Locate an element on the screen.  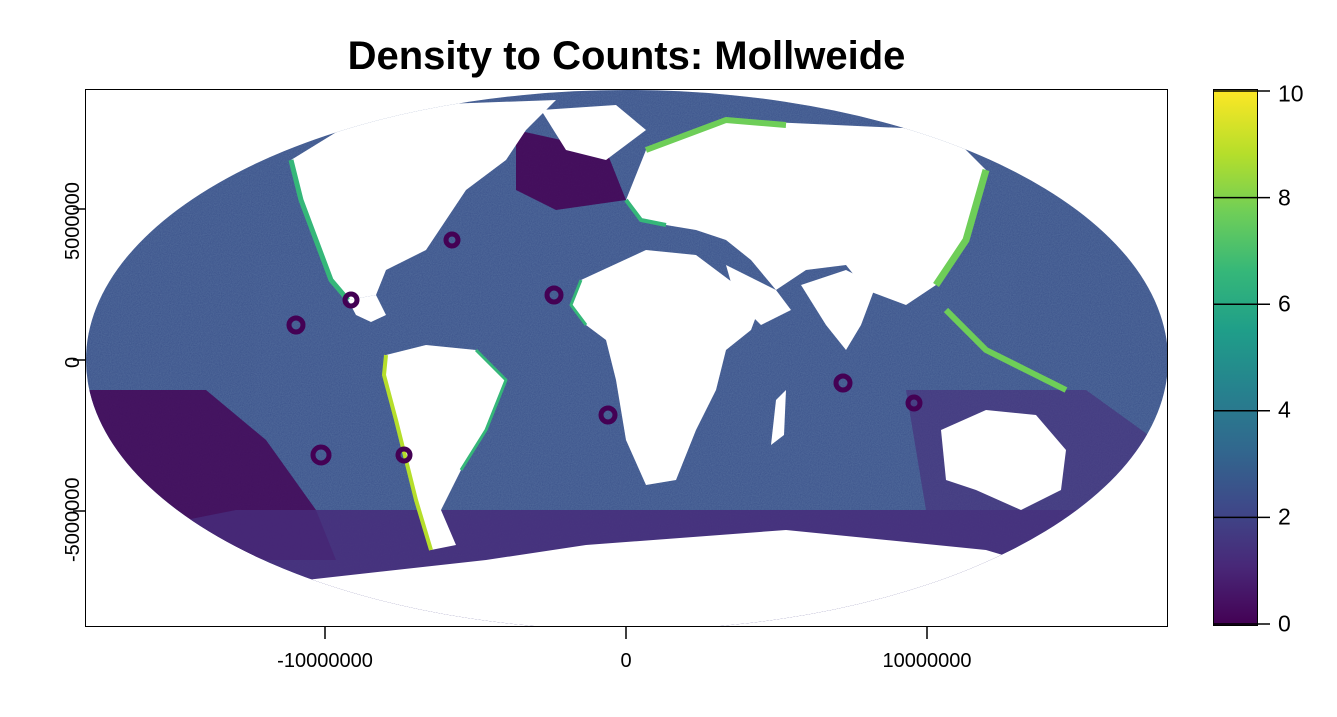
legend-tick-label: 4 is located at coordinates (1284, 409).